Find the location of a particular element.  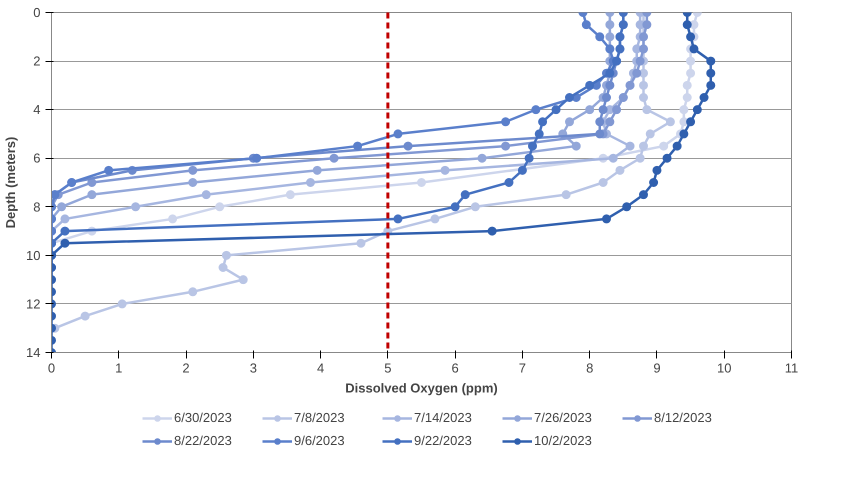

legend-label: 7/14/2023 is located at coordinates (443, 417).